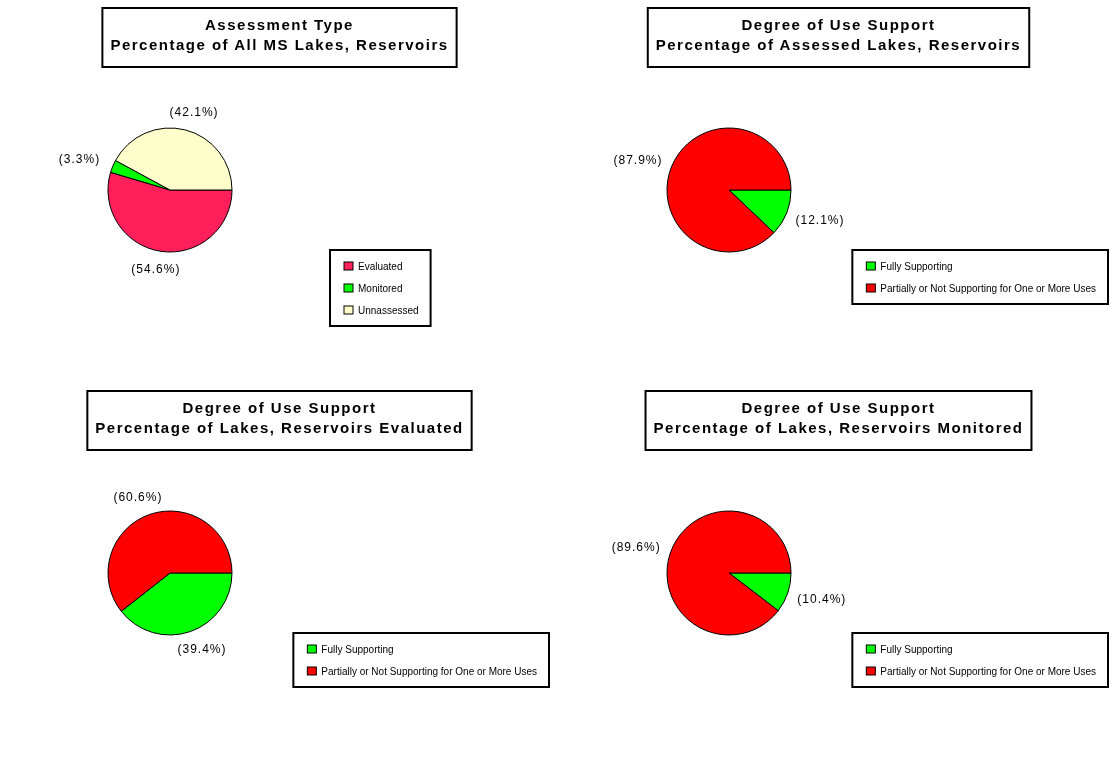 This screenshot has width=1118, height=767. I want to click on data-label: (87.9%), so click(638, 160).